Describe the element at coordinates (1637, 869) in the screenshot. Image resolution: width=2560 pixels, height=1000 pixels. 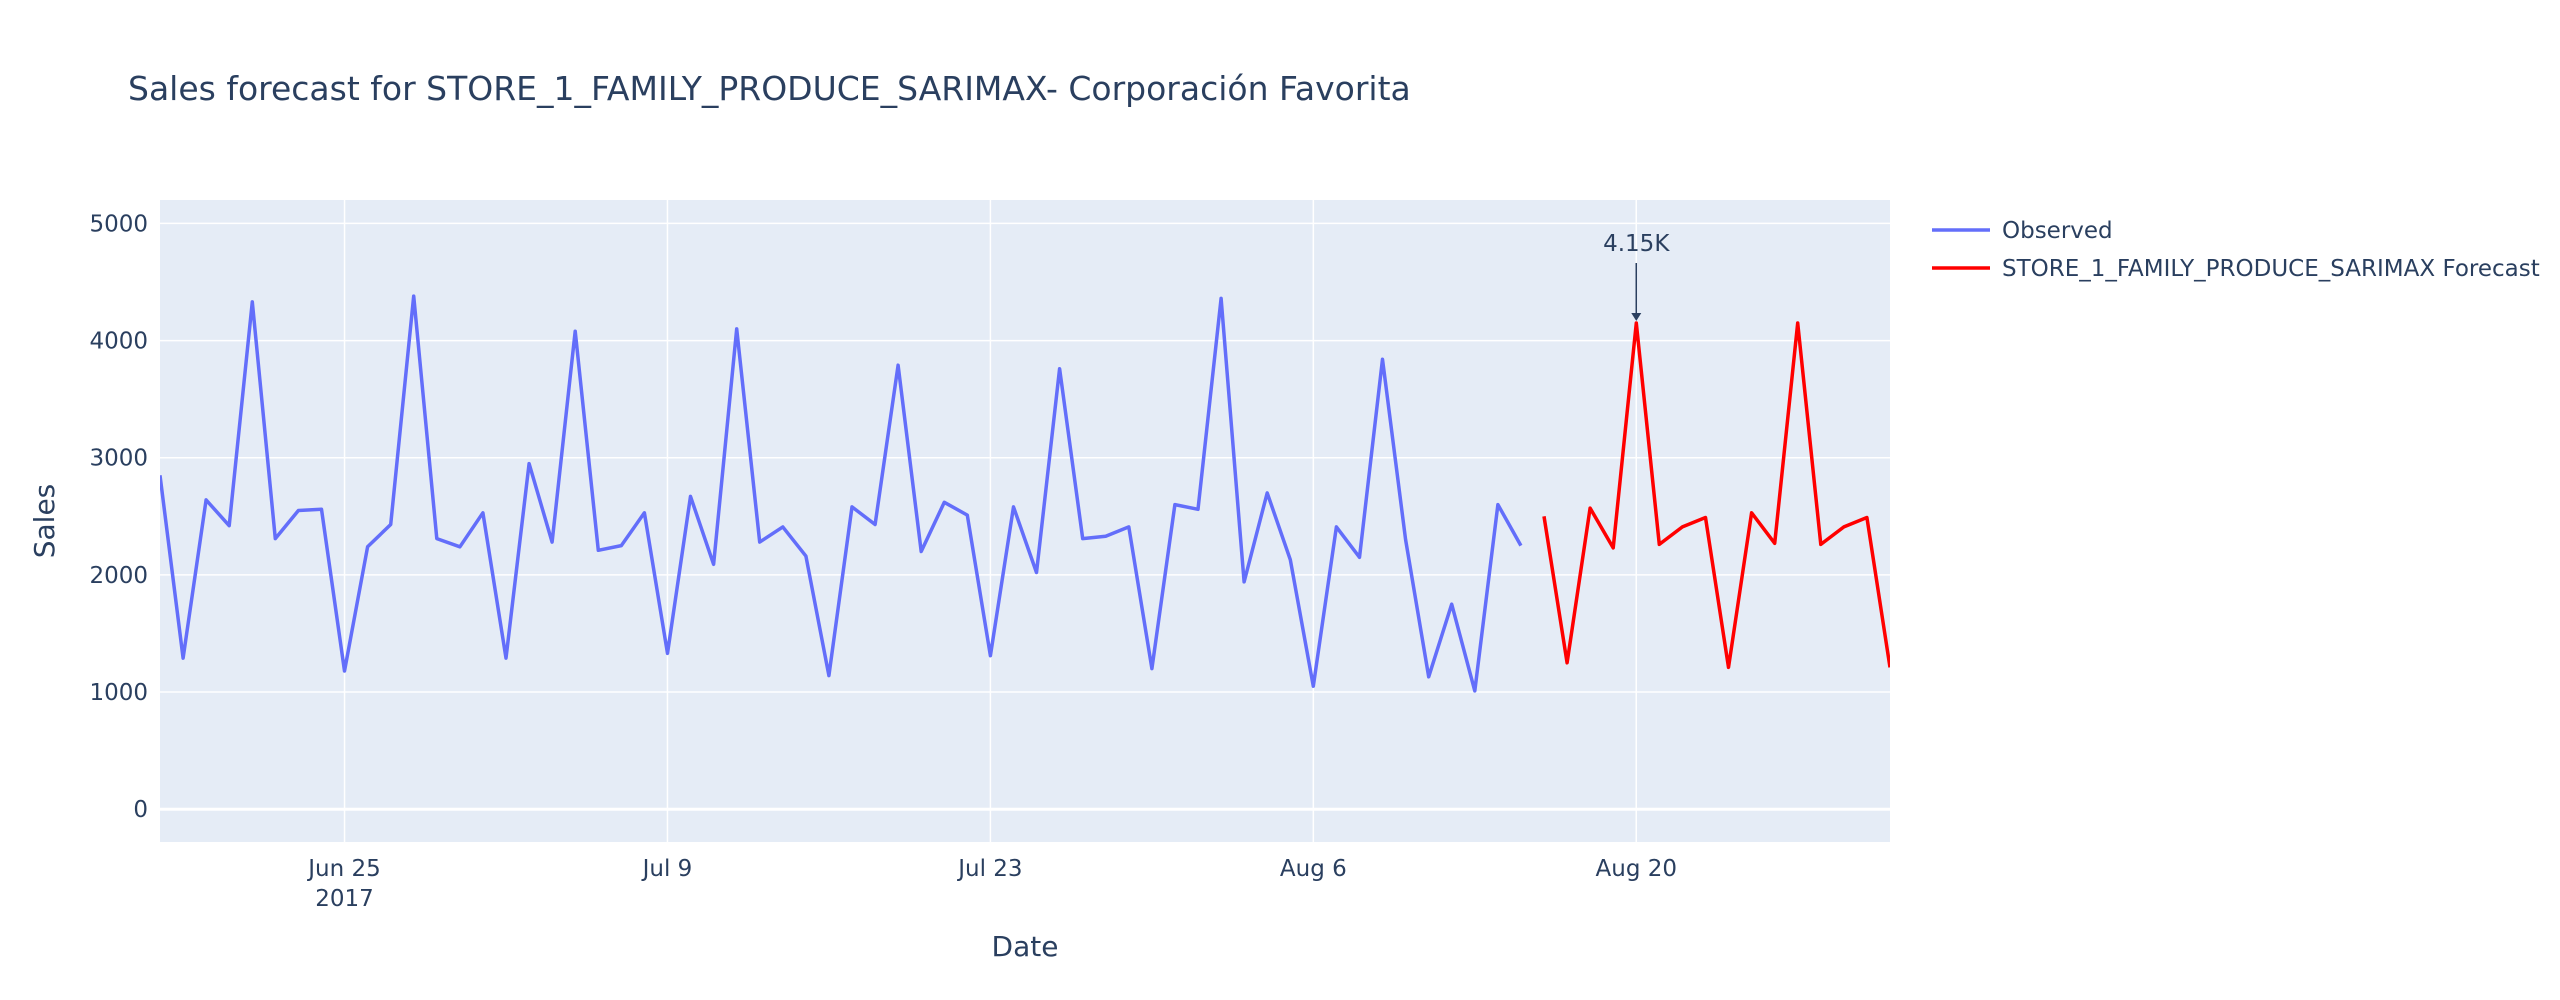
I see `x-tick-label: Aug 20` at that location.